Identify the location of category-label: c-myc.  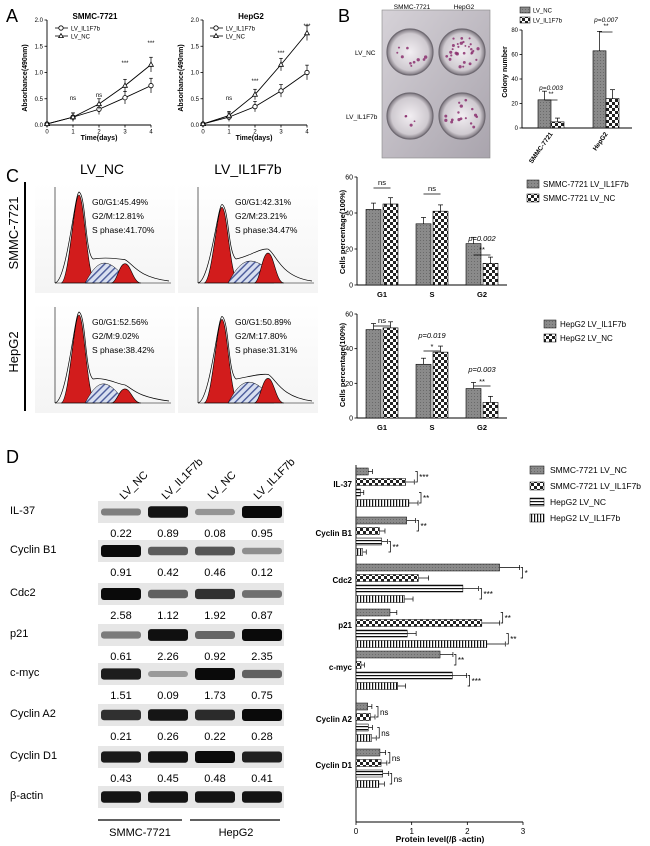
(341, 667).